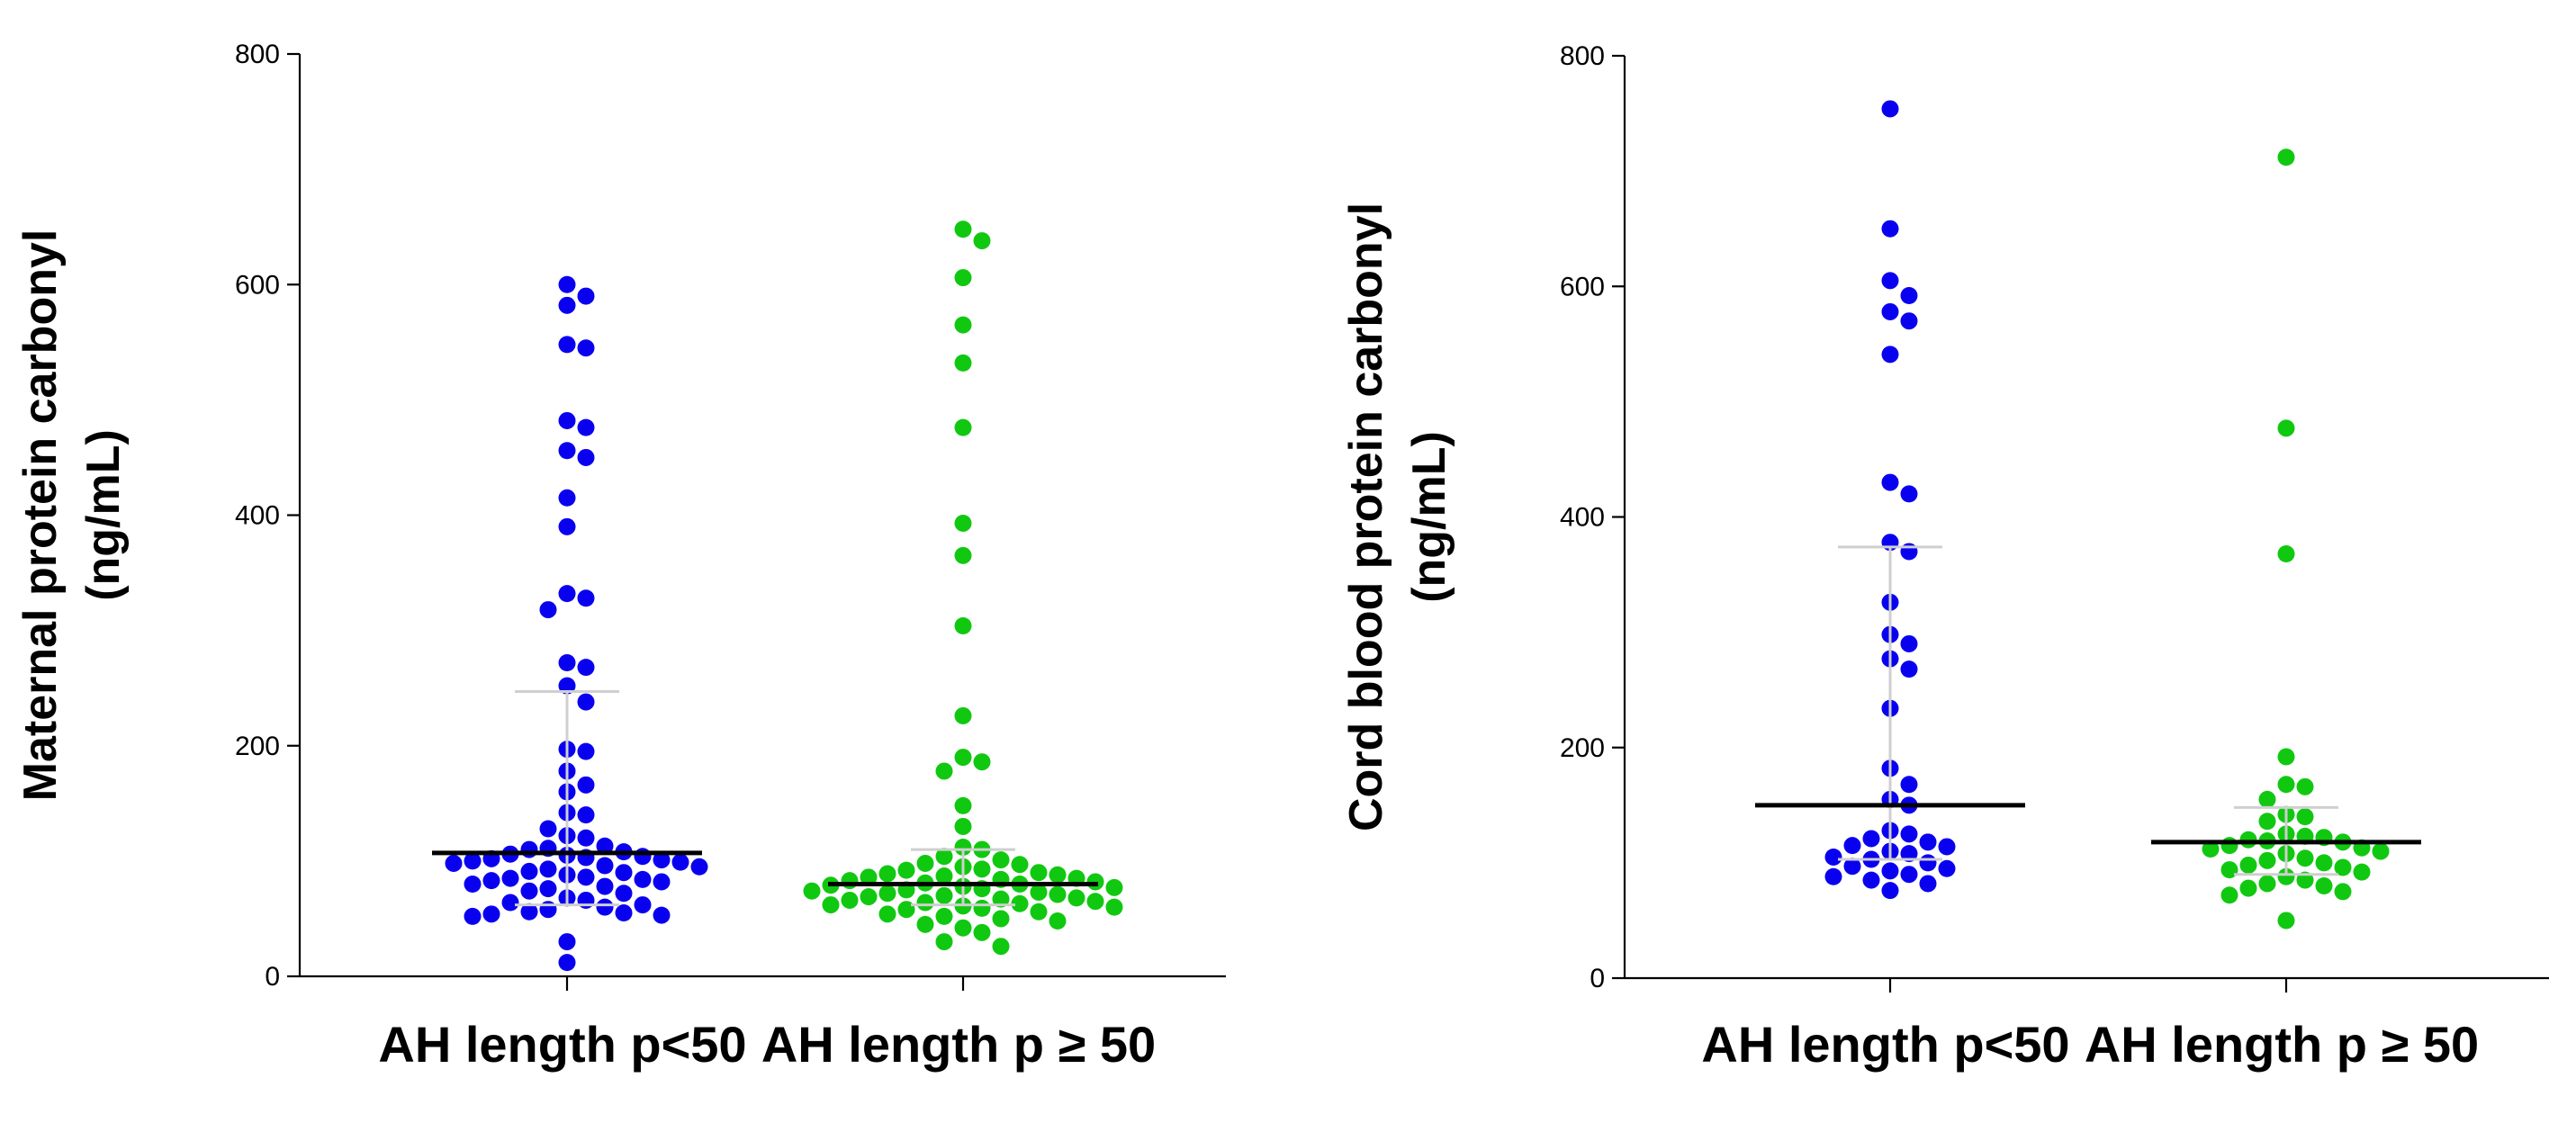 The height and width of the screenshot is (1123, 2576). Describe the element at coordinates (72, 516) in the screenshot. I see `y-axis-title: Maternal protein carbonyl (ng/mL)` at that location.